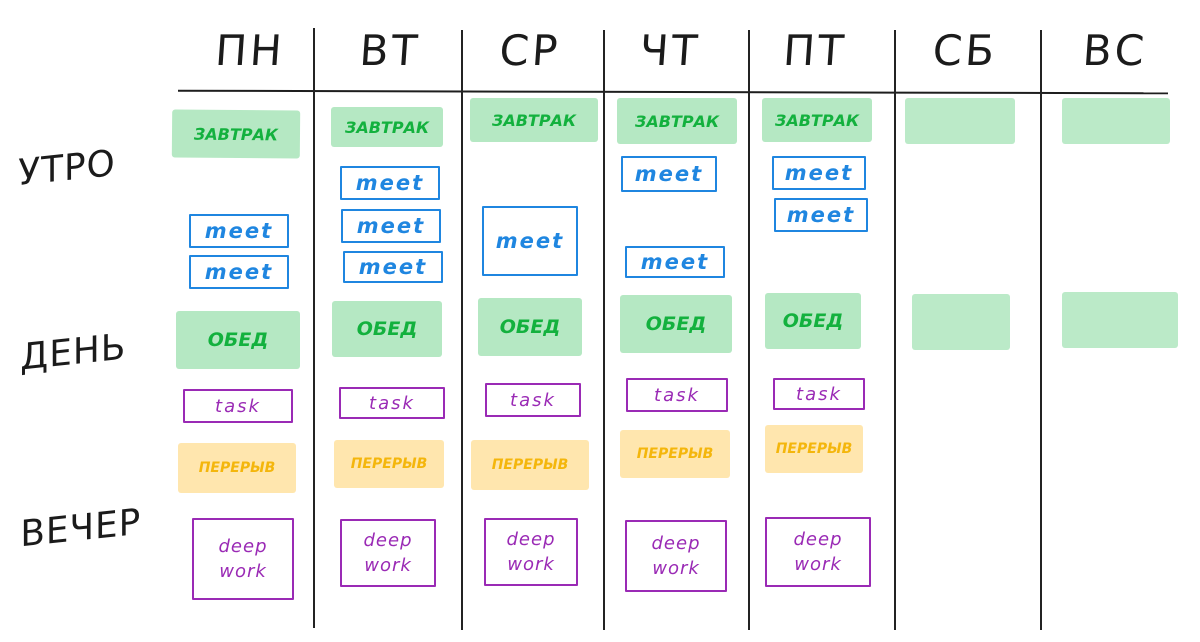 This screenshot has width=1200, height=642. Describe the element at coordinates (243, 546) in the screenshot. I see `deep-work-mon-line1: deep` at that location.